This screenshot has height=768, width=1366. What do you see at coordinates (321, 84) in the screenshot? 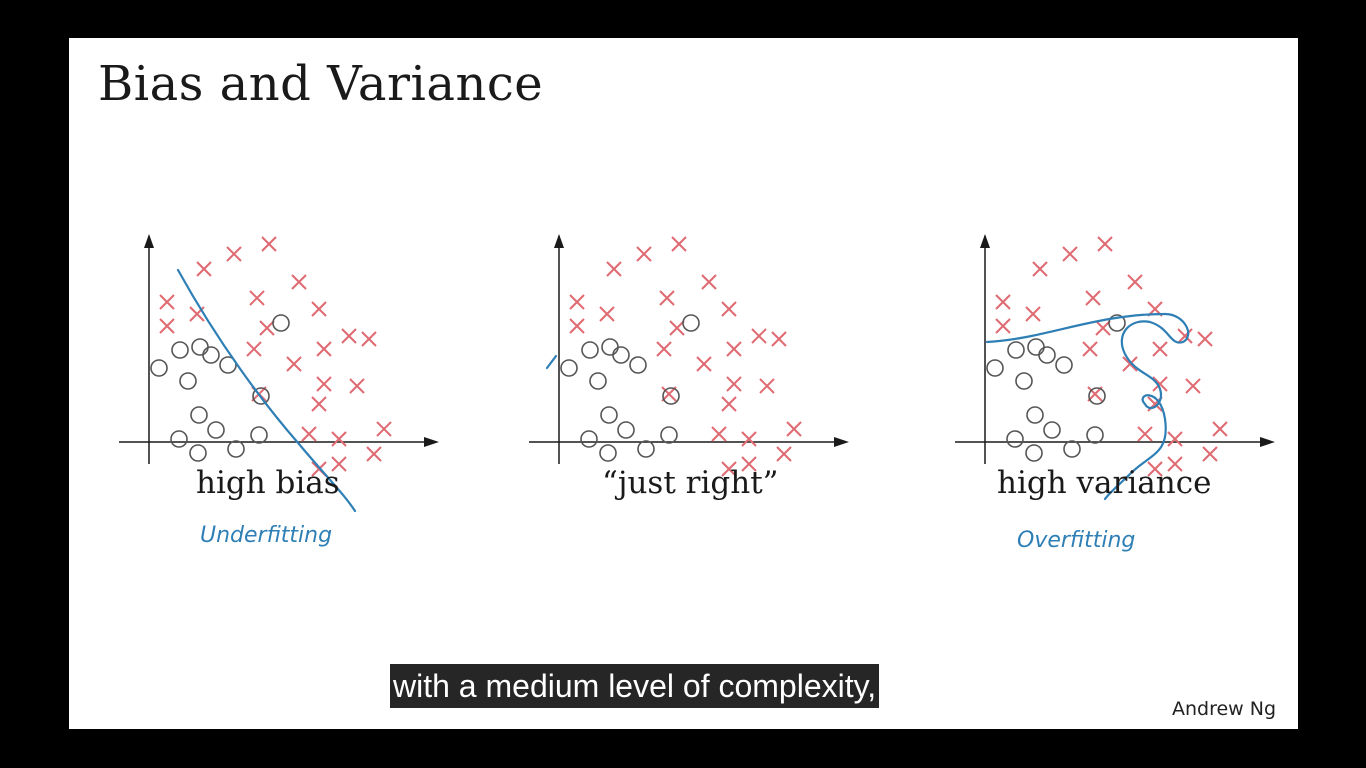
I see `slide-title: Bias and Variance` at bounding box center [321, 84].